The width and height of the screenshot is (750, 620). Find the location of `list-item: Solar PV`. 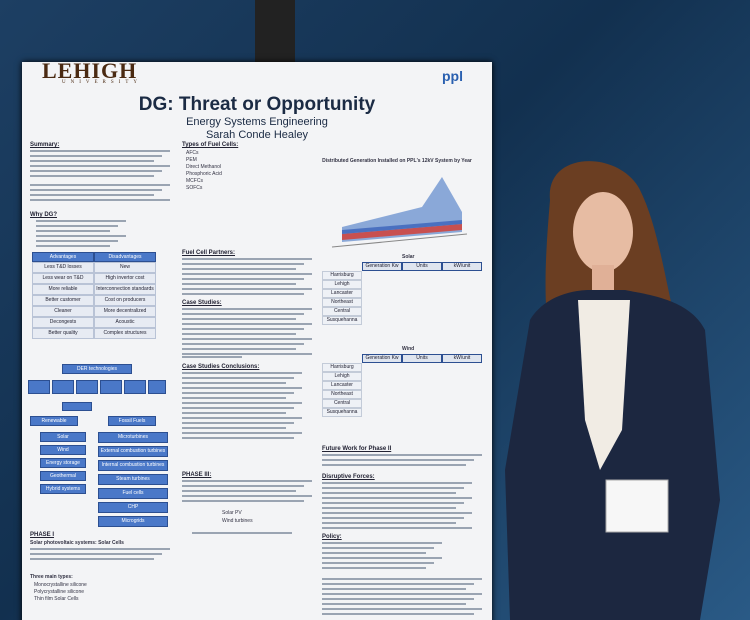

list-item: Solar PV is located at coordinates (232, 513).